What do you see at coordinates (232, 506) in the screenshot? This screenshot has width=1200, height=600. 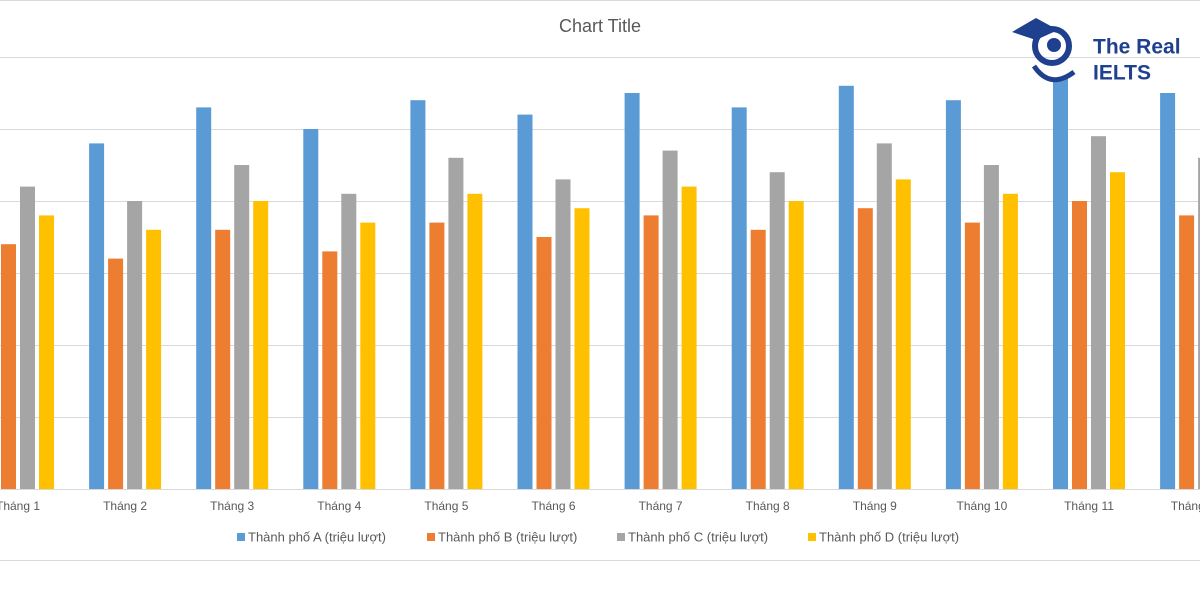 I see `x-tick-label: Tháng 3` at bounding box center [232, 506].